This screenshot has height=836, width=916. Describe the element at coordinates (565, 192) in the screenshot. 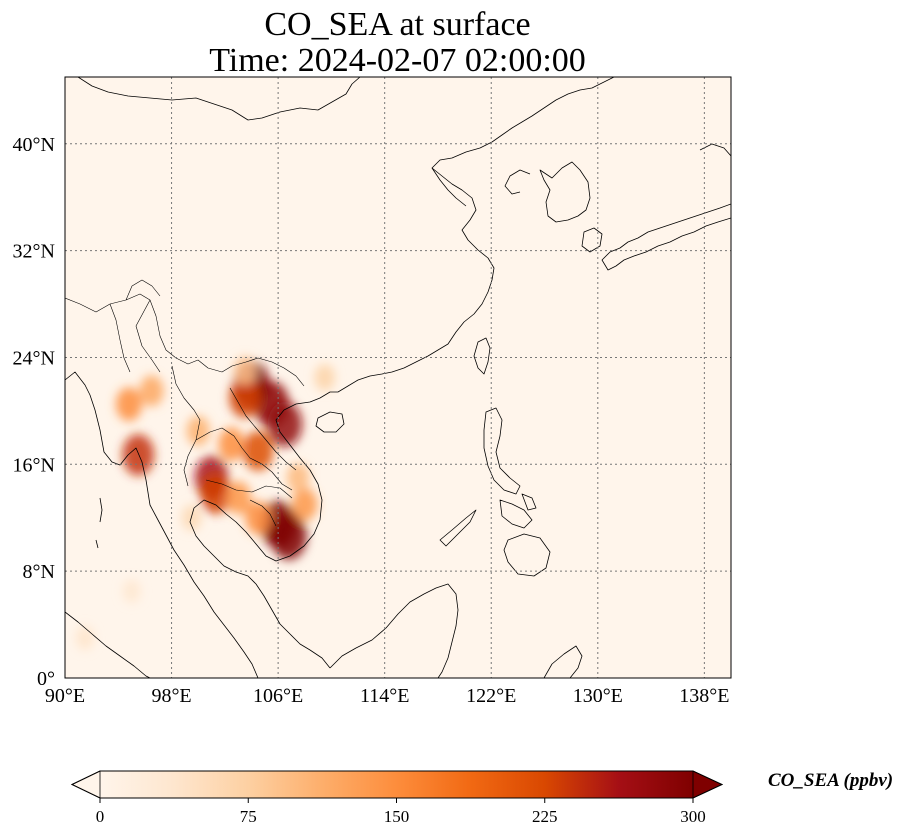

I see `korea-coastline` at that location.